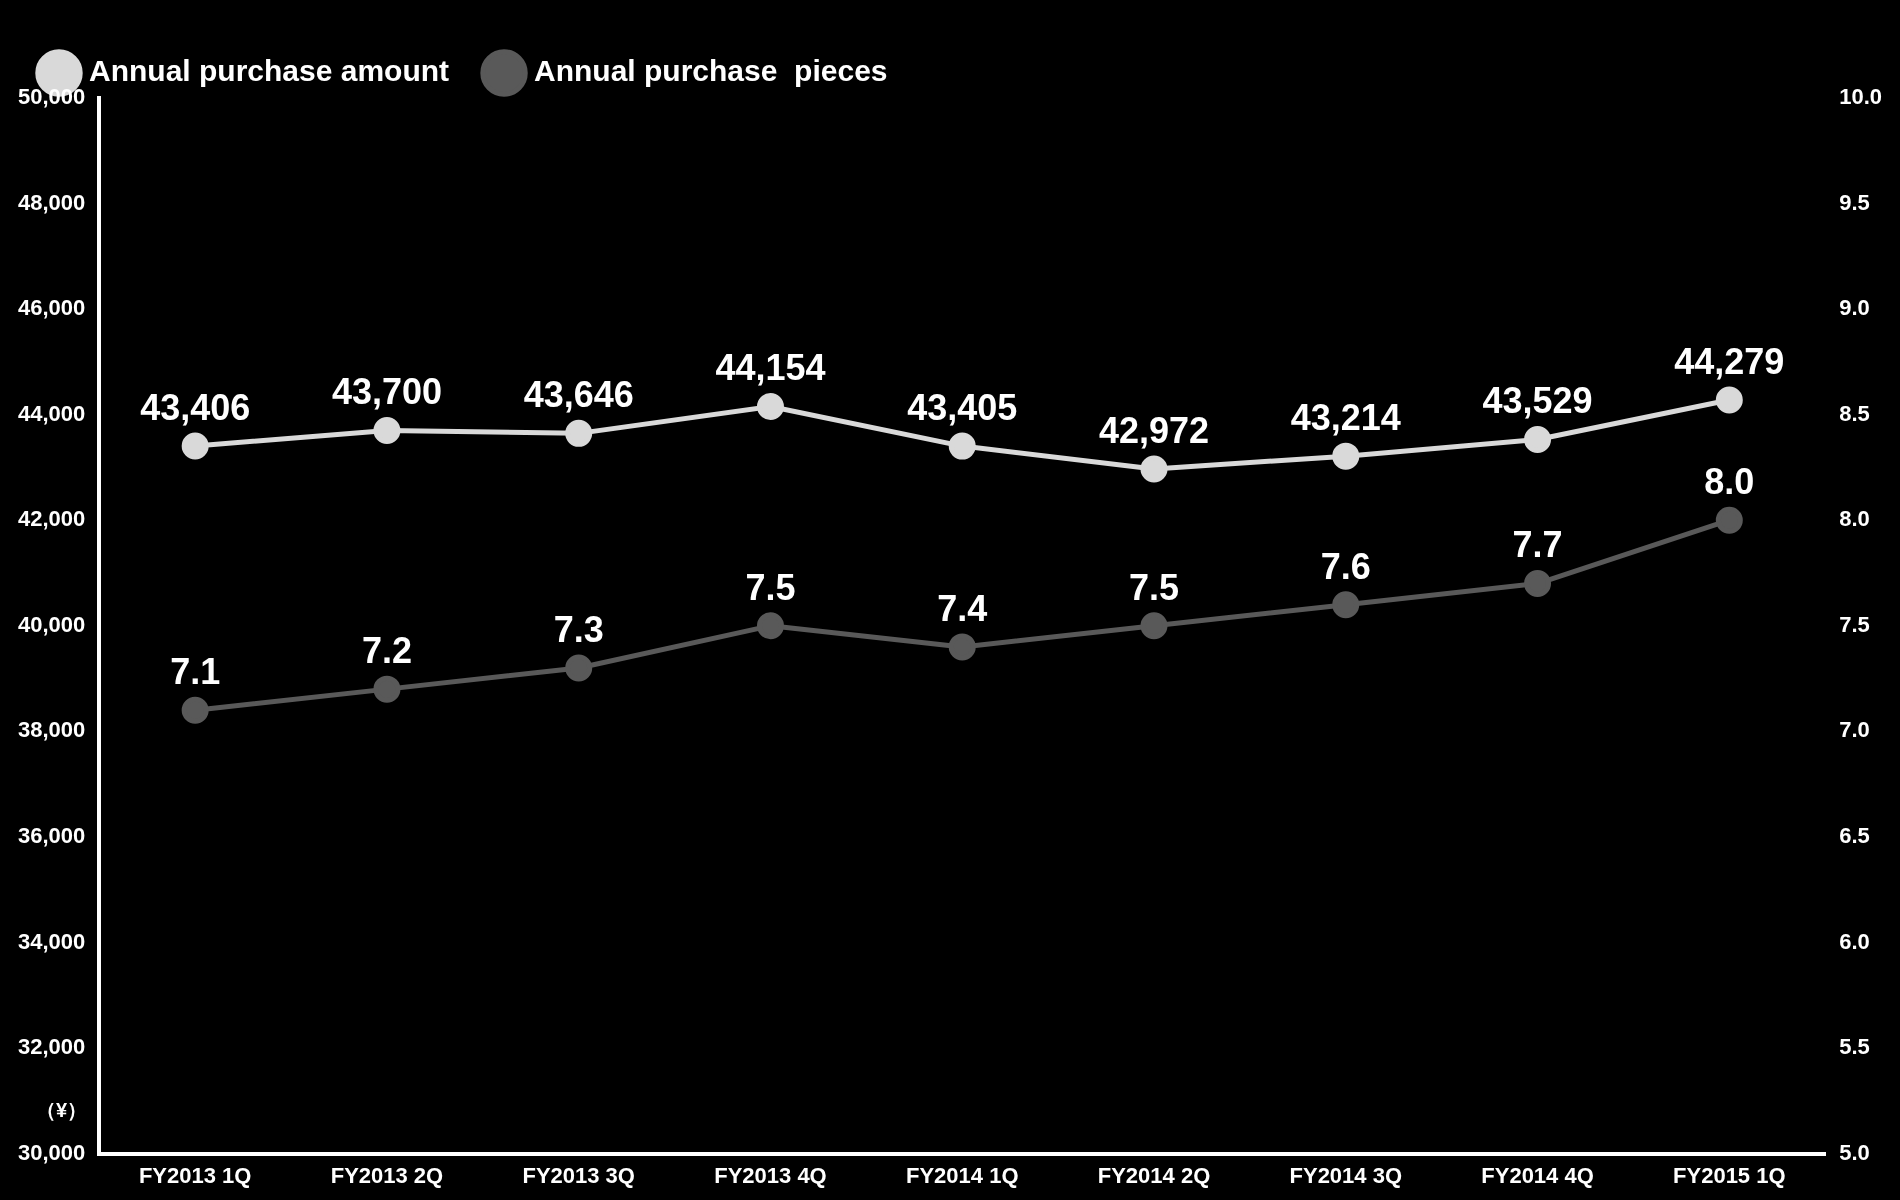 The width and height of the screenshot is (1900, 1200). Describe the element at coordinates (1537, 1175) in the screenshot. I see `x-tick-label: FY2014 4Q` at that location.